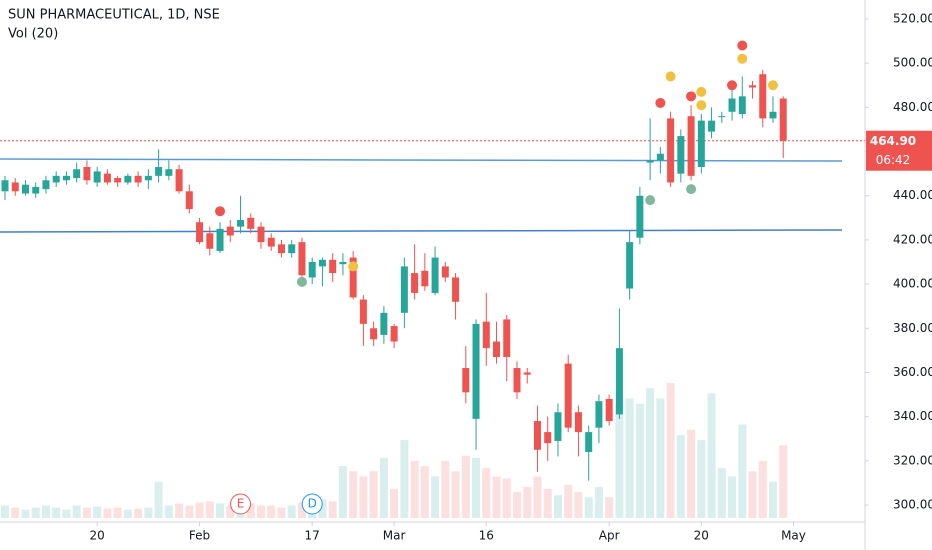 The height and width of the screenshot is (550, 932). I want to click on y-tick-label: 360.00, so click(912, 372).